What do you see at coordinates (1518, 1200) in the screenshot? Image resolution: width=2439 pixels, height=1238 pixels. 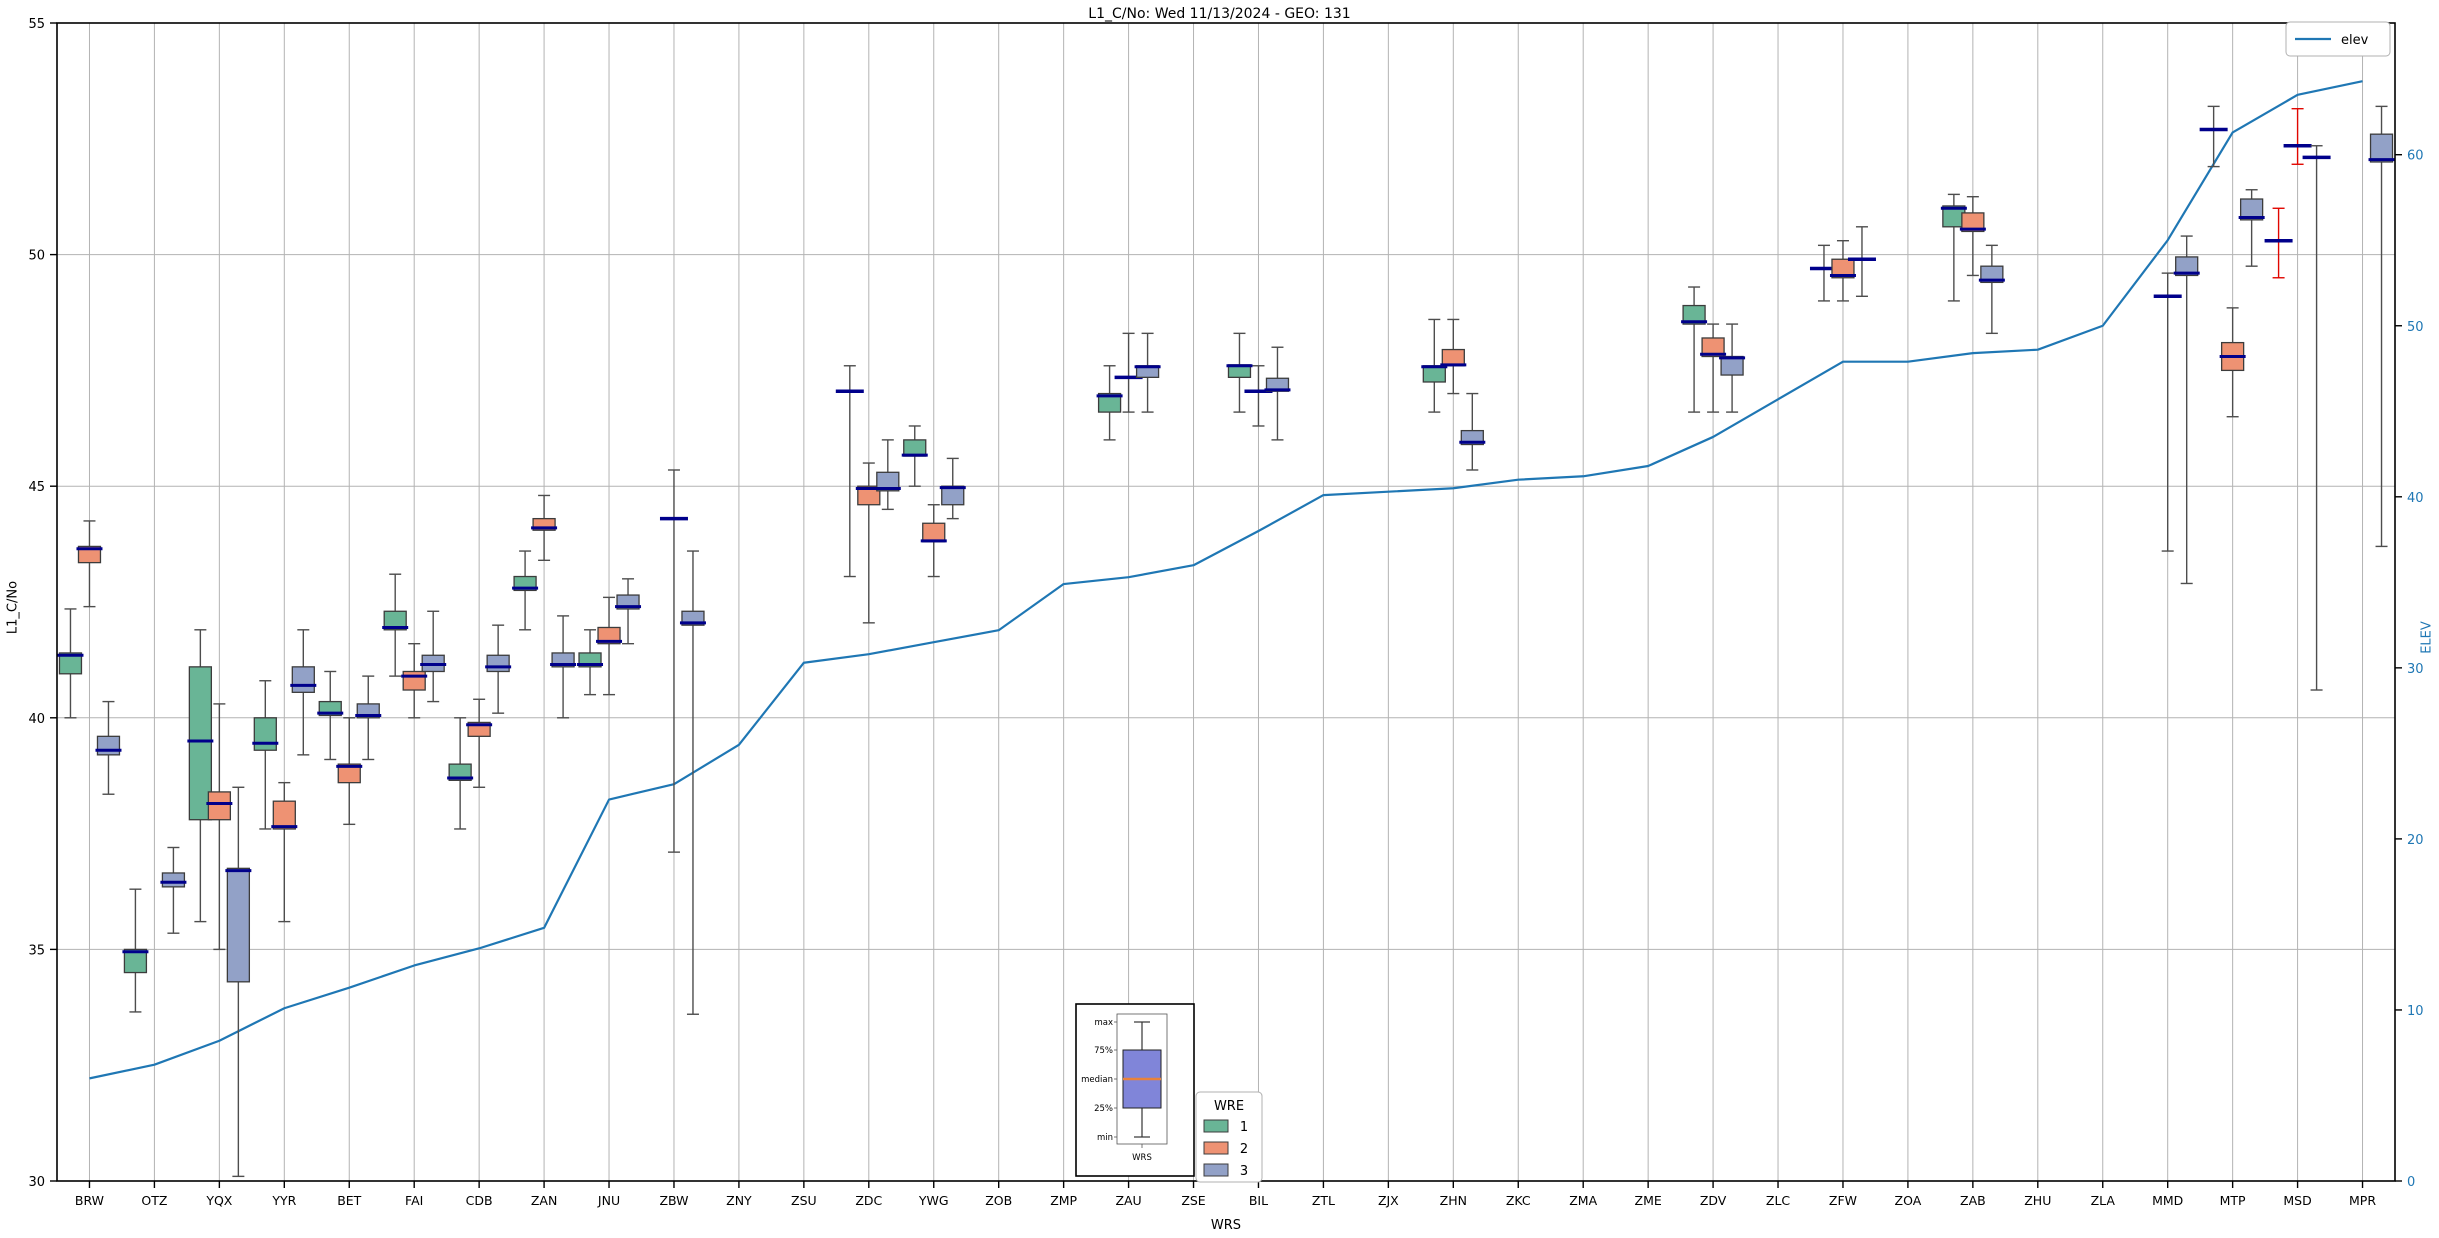 I see `tick-label-x-ZKC: ZKC` at bounding box center [1518, 1200].